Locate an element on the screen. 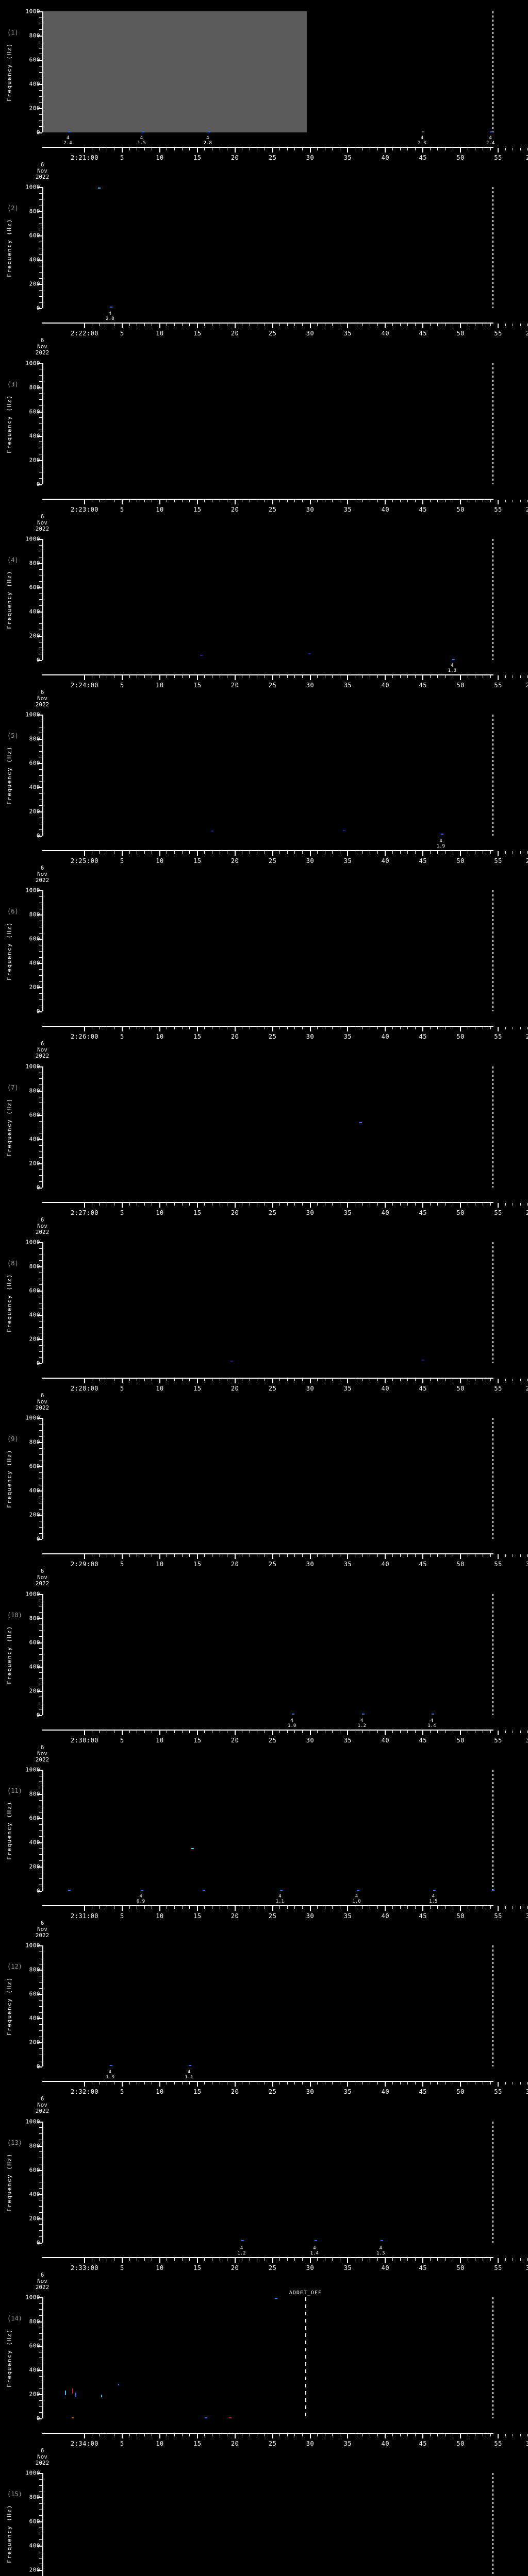 This screenshot has width=528, height=2576. date-stack: 6 Nov 2022 is located at coordinates (43, 346).